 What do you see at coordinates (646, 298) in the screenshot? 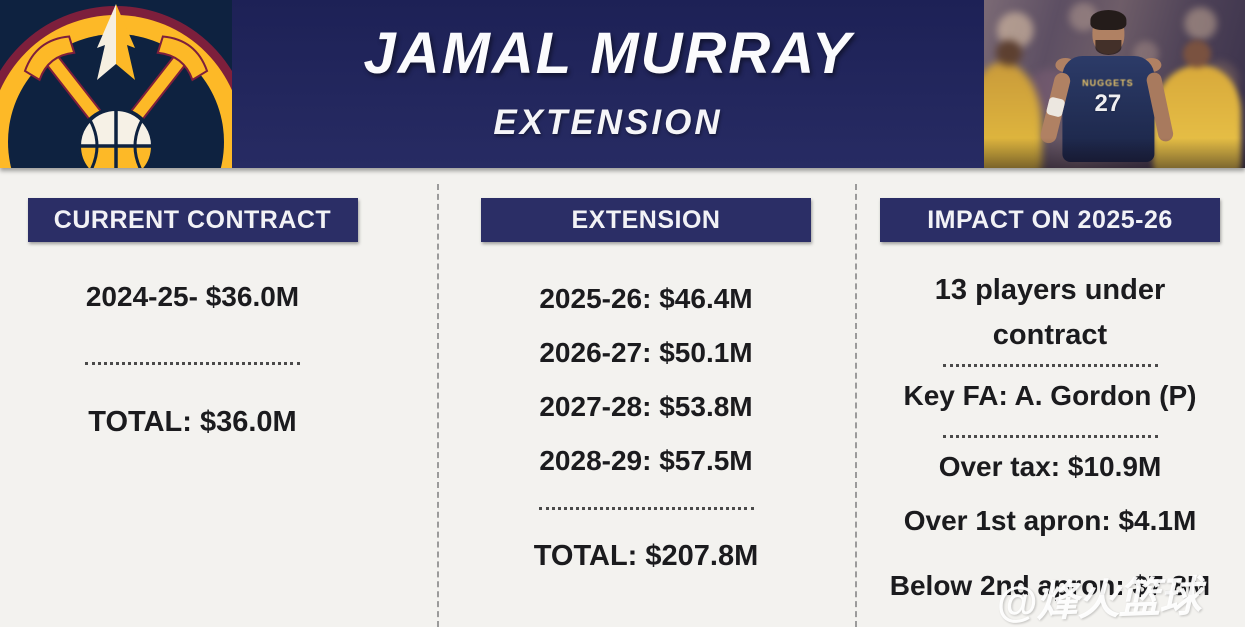
I see `contract-year-row: 2025-26: $46.4M` at bounding box center [646, 298].